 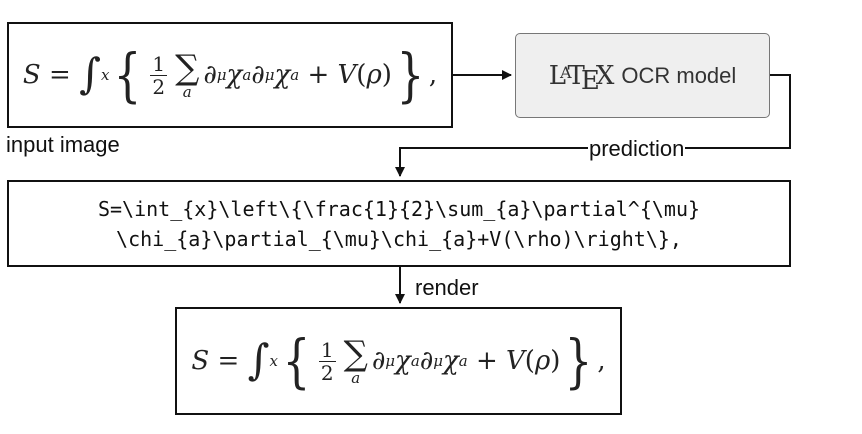 I want to click on arrow-model-to-prediction, so click(x=593, y=125).